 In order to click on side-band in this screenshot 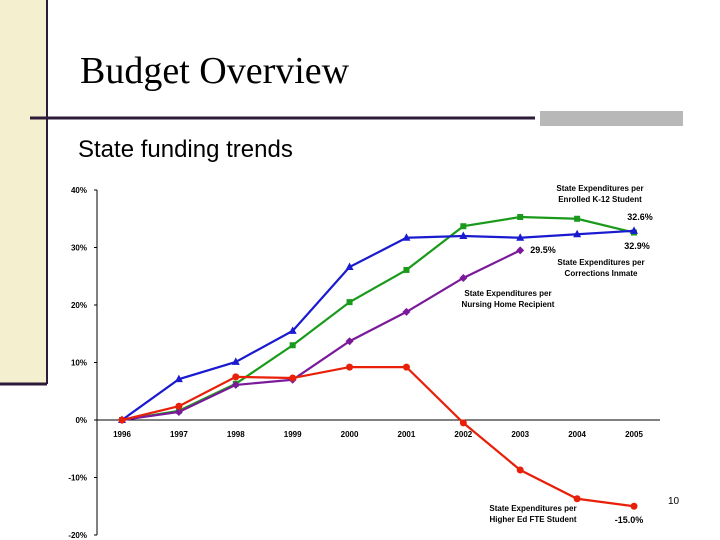, I will do `click(23, 192)`.